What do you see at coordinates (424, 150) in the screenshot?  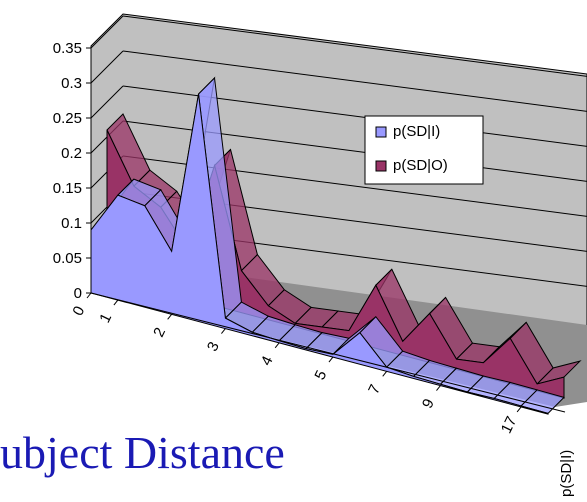 I see `legend: p(SD|I) p(SD|O)` at bounding box center [424, 150].